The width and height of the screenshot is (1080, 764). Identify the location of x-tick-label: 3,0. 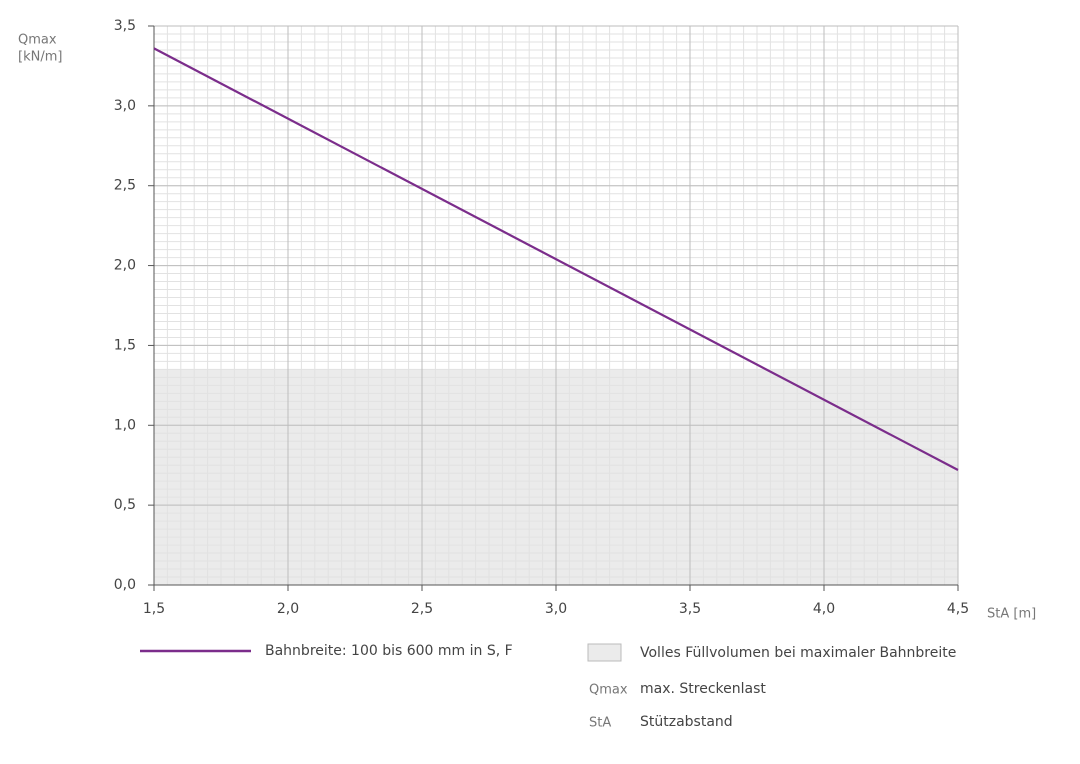
(556, 609).